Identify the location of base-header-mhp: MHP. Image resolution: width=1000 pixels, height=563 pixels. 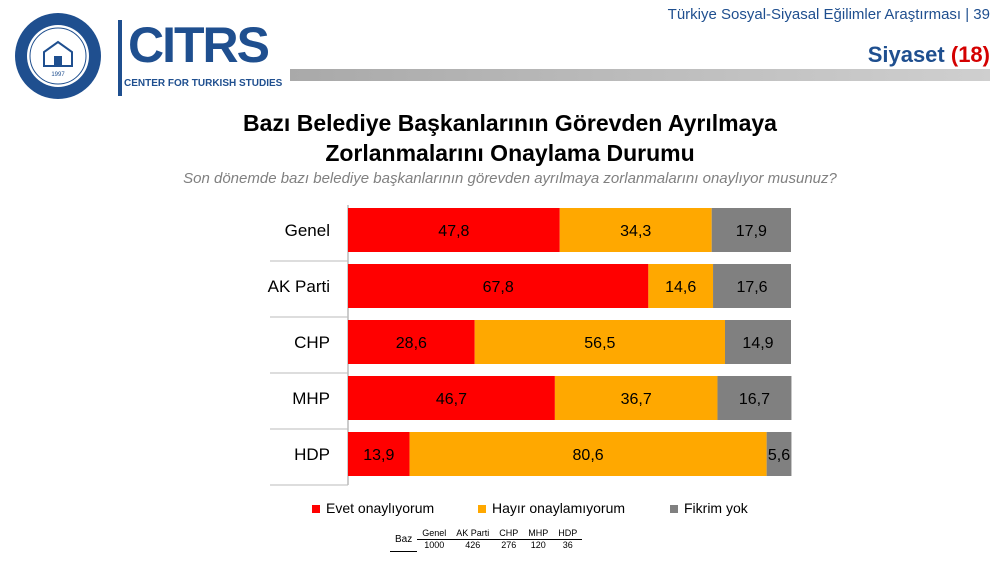
(538, 534).